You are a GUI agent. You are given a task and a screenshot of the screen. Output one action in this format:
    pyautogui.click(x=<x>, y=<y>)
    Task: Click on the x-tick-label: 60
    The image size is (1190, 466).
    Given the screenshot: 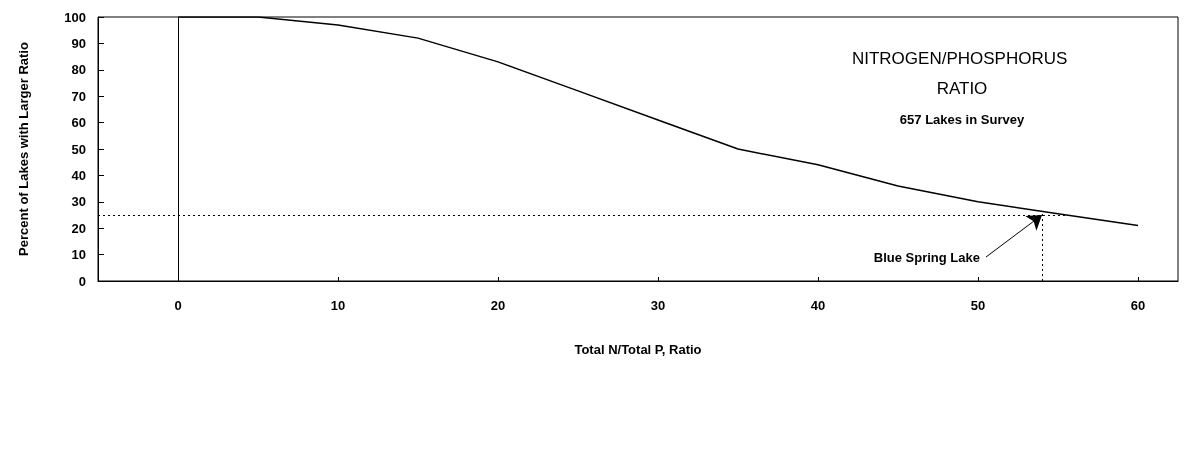 What is the action you would take?
    pyautogui.click(x=1138, y=305)
    